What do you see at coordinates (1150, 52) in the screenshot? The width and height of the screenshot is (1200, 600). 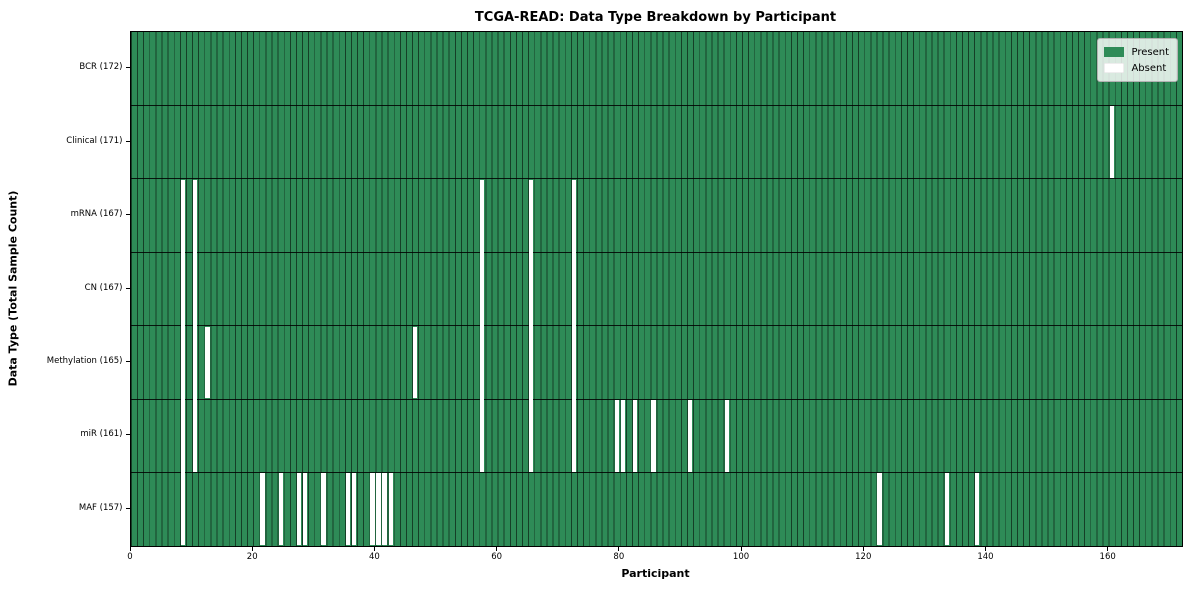 I see `legend-label-present: Present` at bounding box center [1150, 52].